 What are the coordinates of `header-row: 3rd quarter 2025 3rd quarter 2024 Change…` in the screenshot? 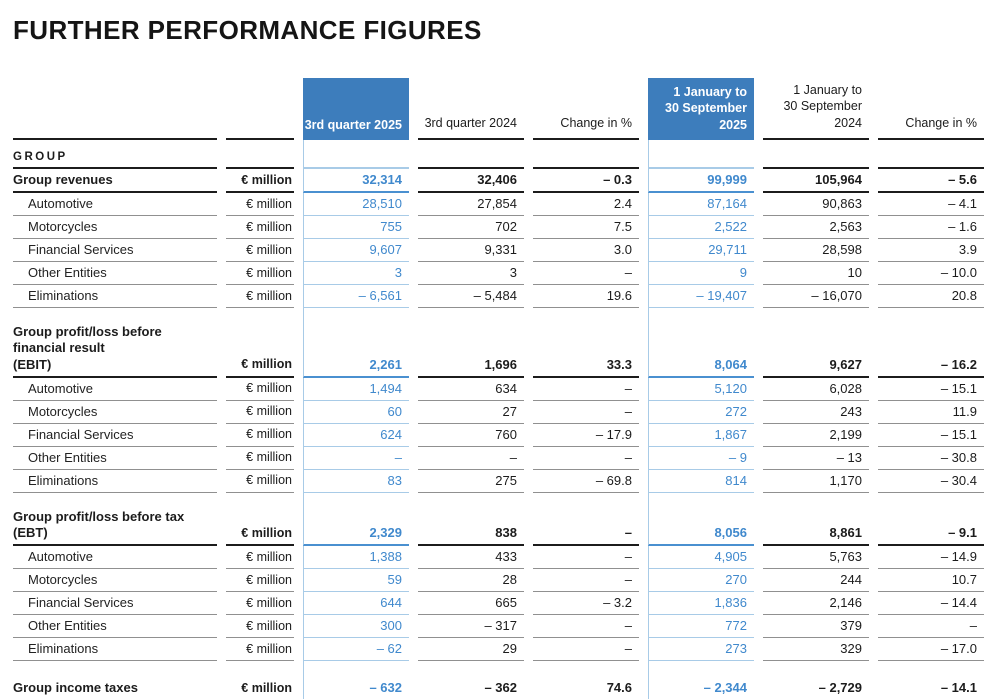 It's located at (498, 109).